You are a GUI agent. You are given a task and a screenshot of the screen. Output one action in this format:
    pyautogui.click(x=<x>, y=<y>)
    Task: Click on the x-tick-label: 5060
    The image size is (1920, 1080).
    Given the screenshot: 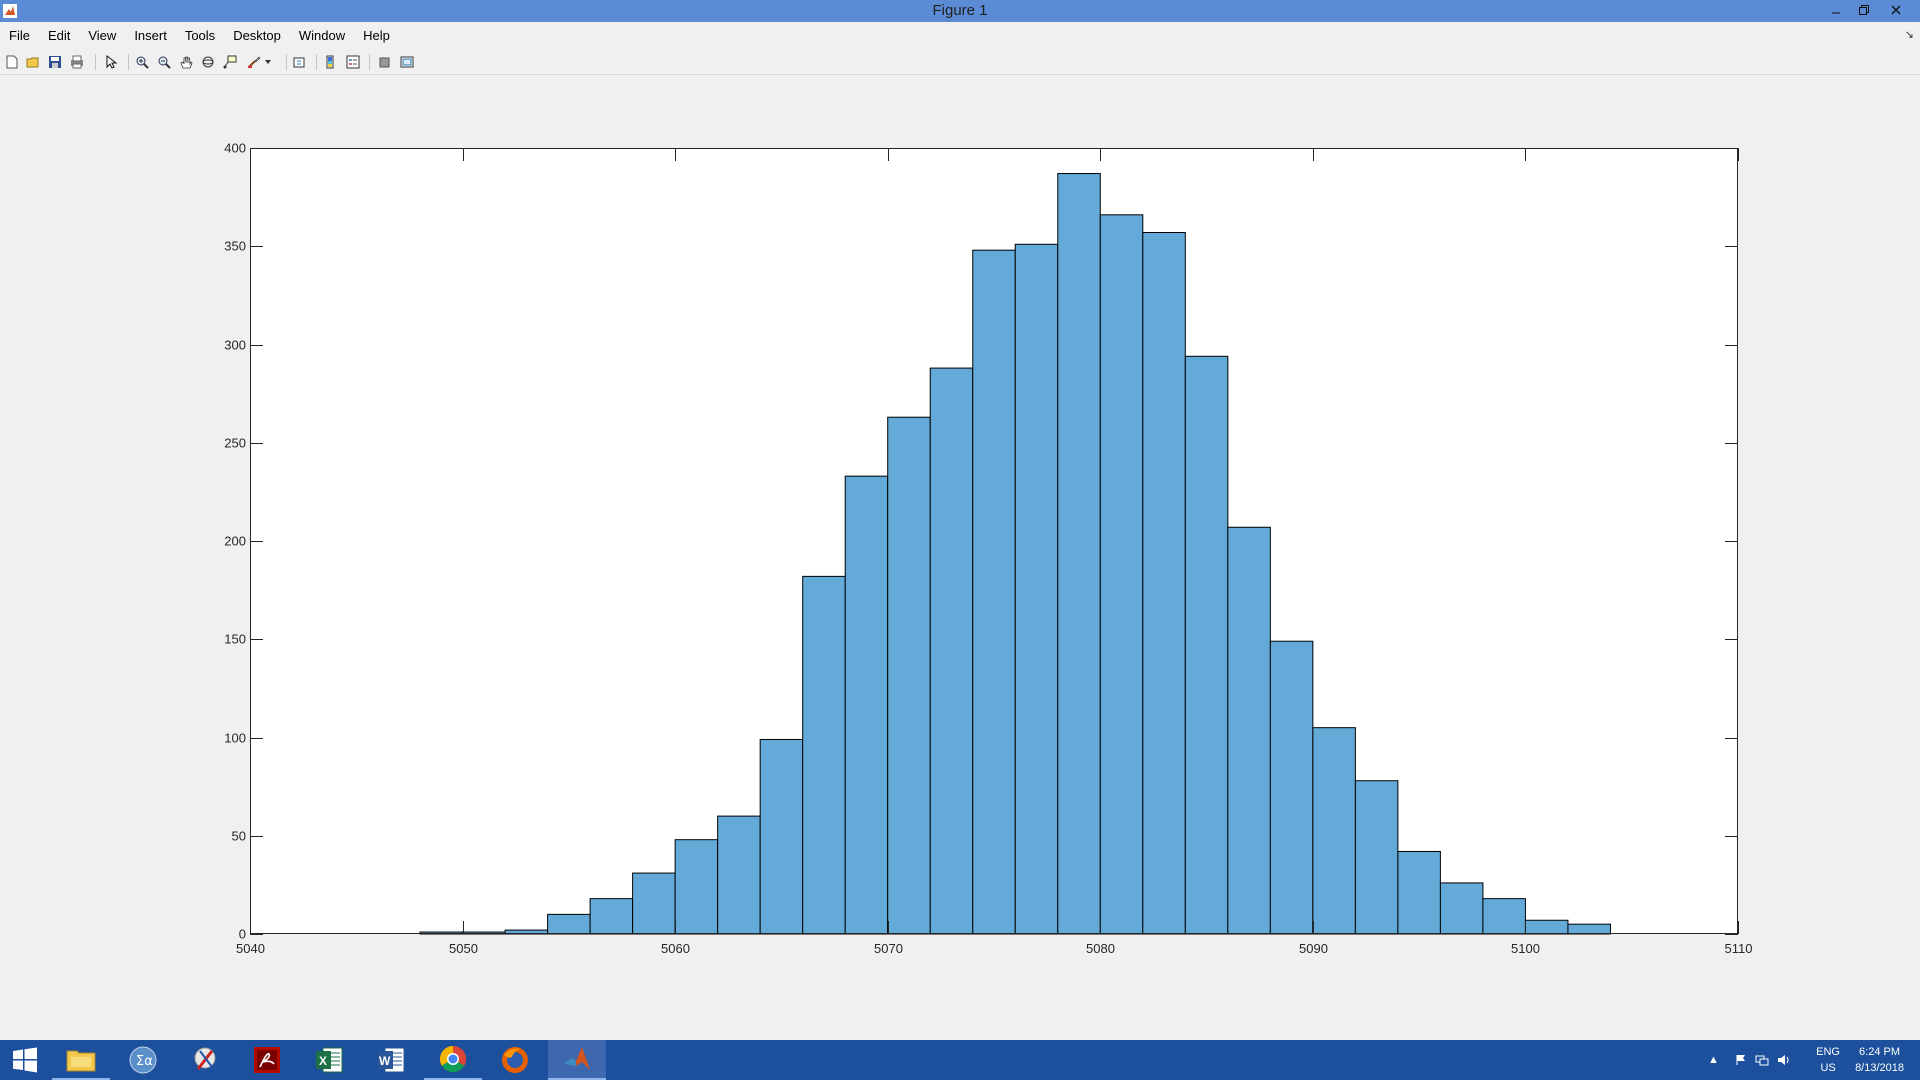 What is the action you would take?
    pyautogui.click(x=675, y=948)
    